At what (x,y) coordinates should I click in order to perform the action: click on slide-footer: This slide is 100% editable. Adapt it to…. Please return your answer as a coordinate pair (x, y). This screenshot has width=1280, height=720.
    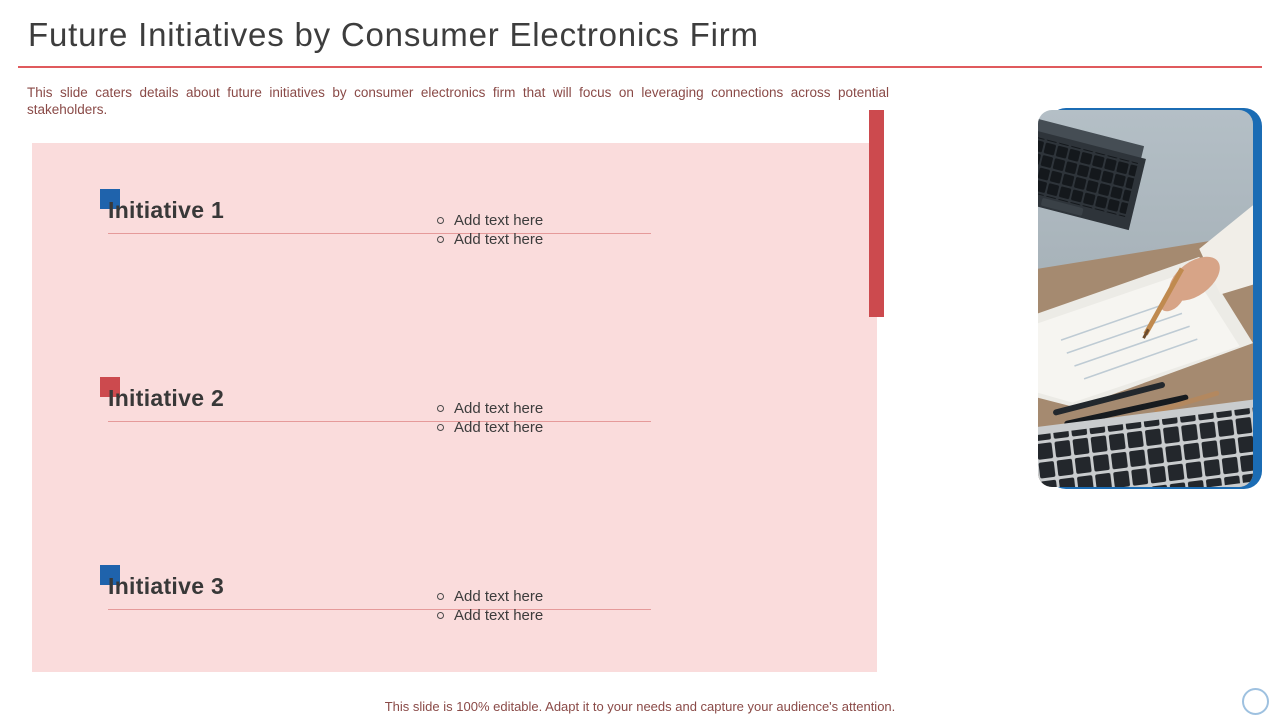
    Looking at the image, I should click on (640, 706).